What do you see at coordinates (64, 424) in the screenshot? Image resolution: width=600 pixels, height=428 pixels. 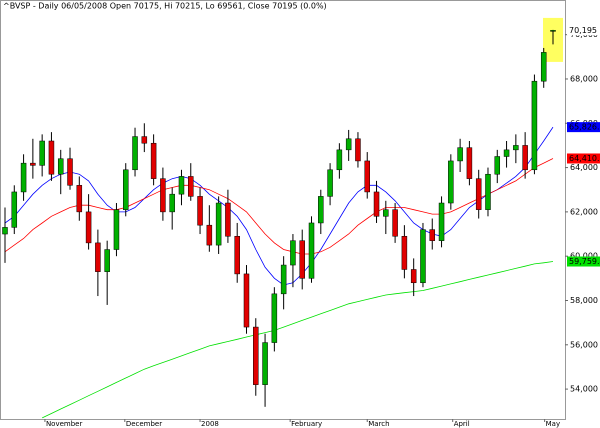 I see `x-tick-label: November` at bounding box center [64, 424].